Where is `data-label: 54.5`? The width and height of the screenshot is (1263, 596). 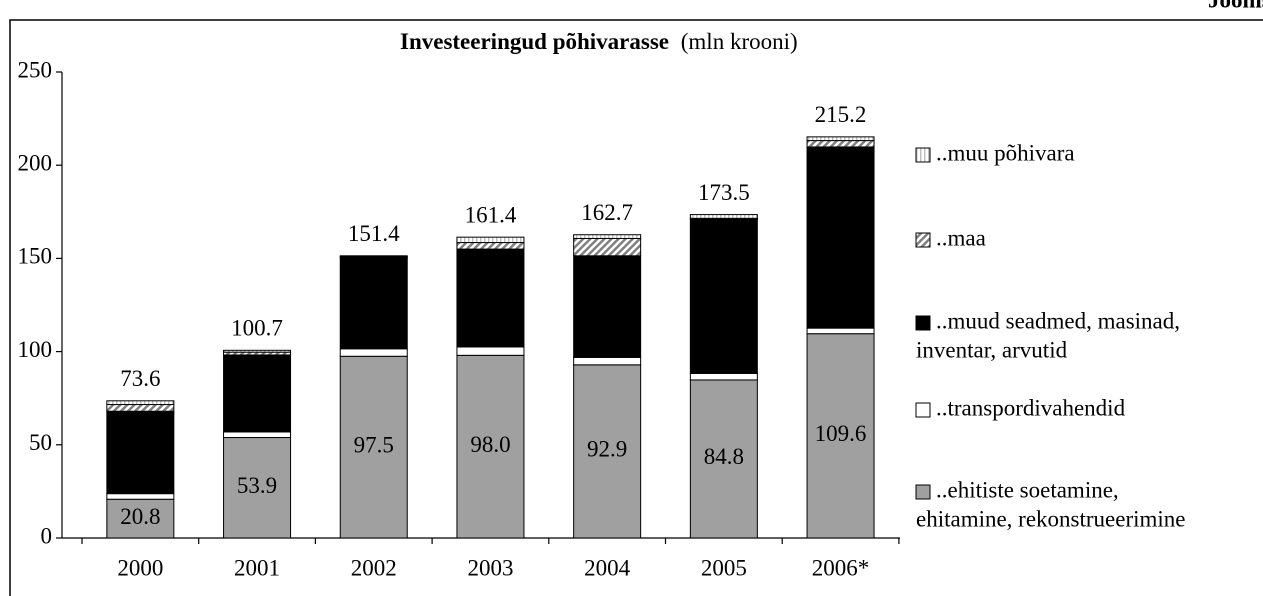
data-label: 54.5 is located at coordinates (607, 304).